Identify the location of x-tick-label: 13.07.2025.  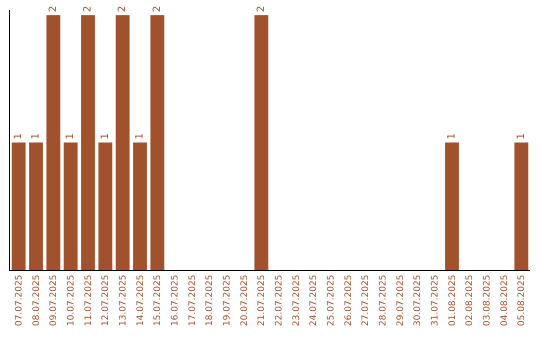
(123, 300).